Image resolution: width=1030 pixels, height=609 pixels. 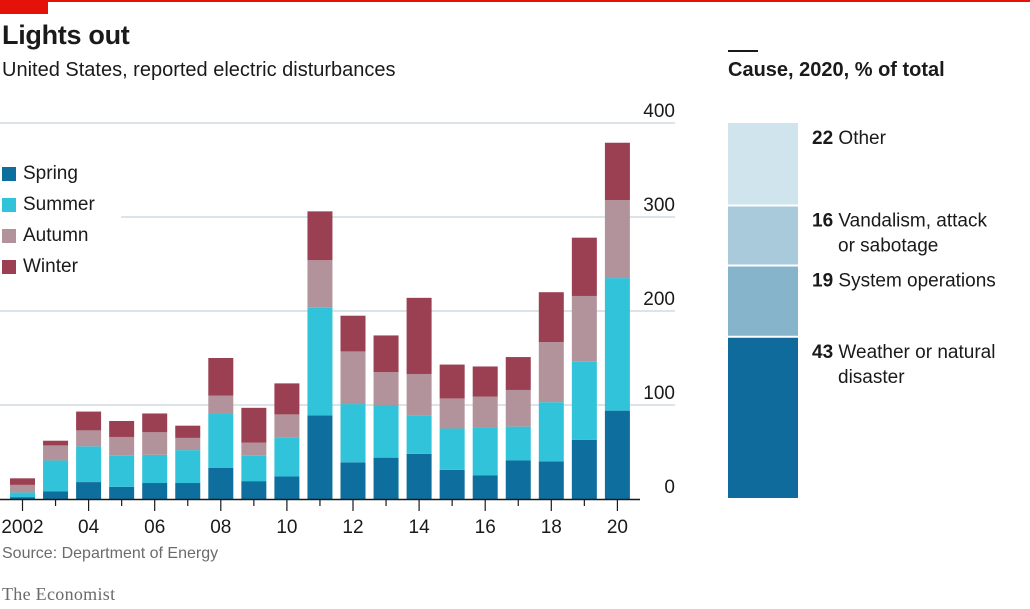 I want to click on bar-2013-summer, so click(x=386, y=431).